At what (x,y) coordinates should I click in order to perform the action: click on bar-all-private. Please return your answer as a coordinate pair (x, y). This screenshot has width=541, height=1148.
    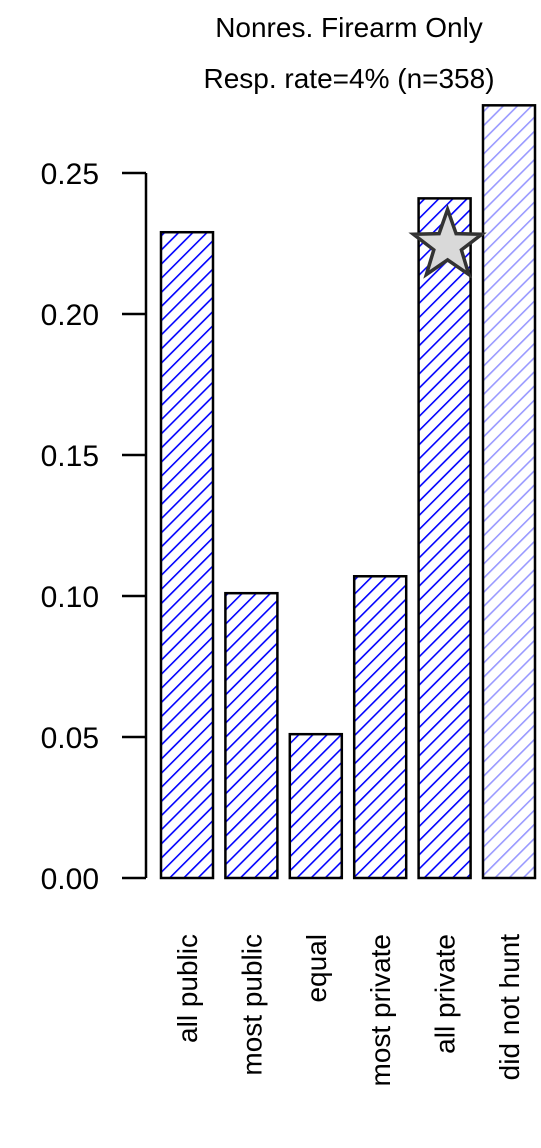
    Looking at the image, I should click on (444, 538).